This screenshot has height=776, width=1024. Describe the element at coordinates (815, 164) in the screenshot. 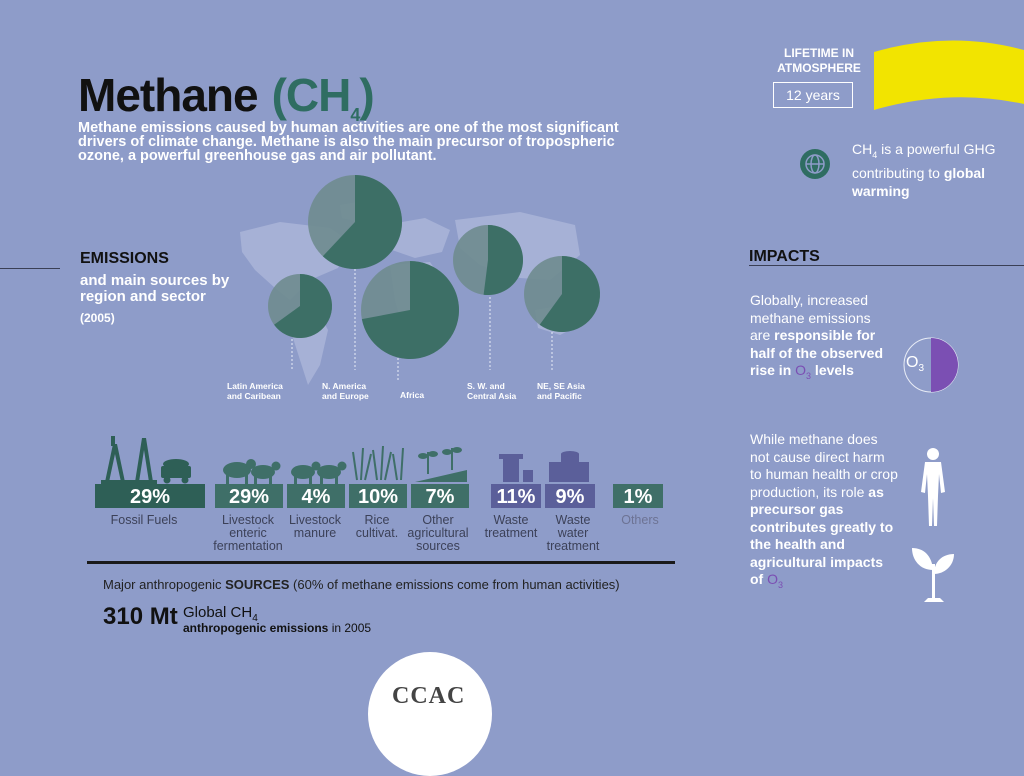

I see `globe-icon` at that location.